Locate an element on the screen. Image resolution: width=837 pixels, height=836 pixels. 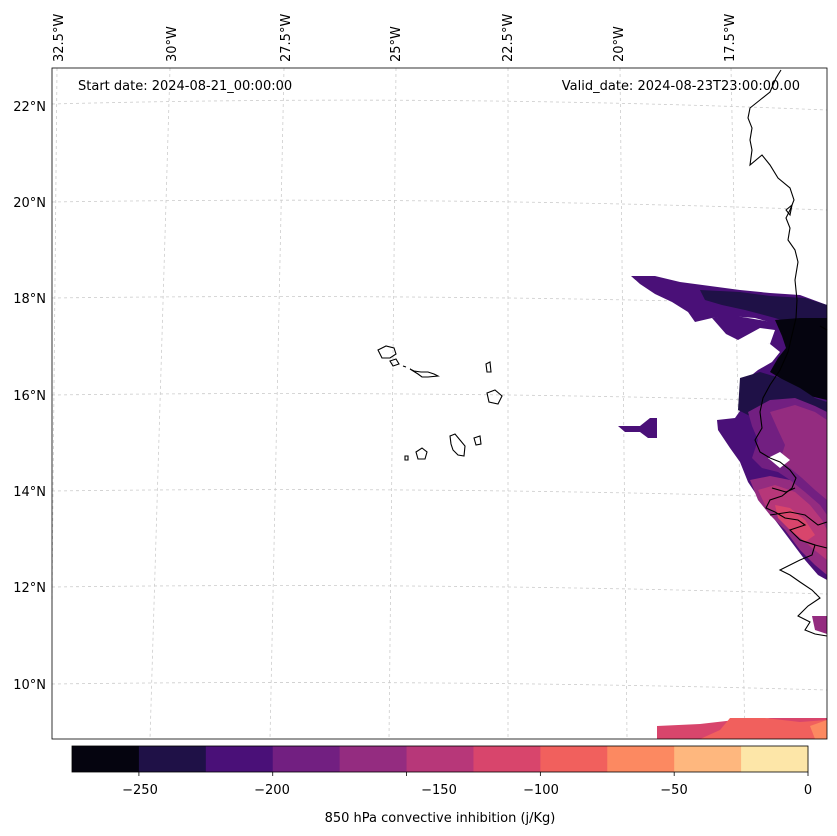
lon-label-17-5w: 17.5°W is located at coordinates (730, 38).